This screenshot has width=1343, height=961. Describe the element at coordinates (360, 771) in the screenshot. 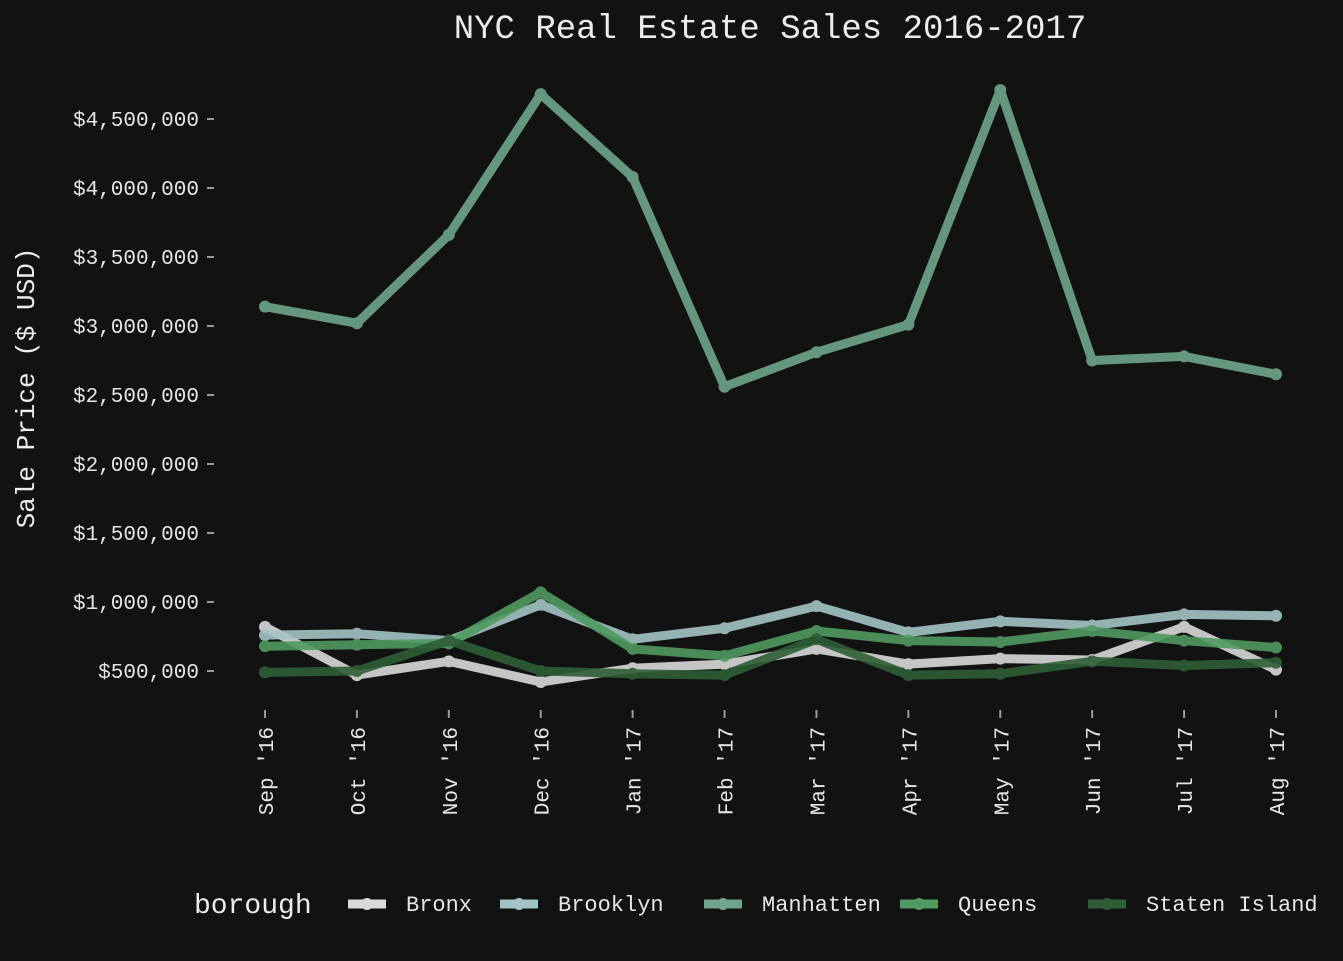

I see `x-tick-label: Oct '16` at that location.